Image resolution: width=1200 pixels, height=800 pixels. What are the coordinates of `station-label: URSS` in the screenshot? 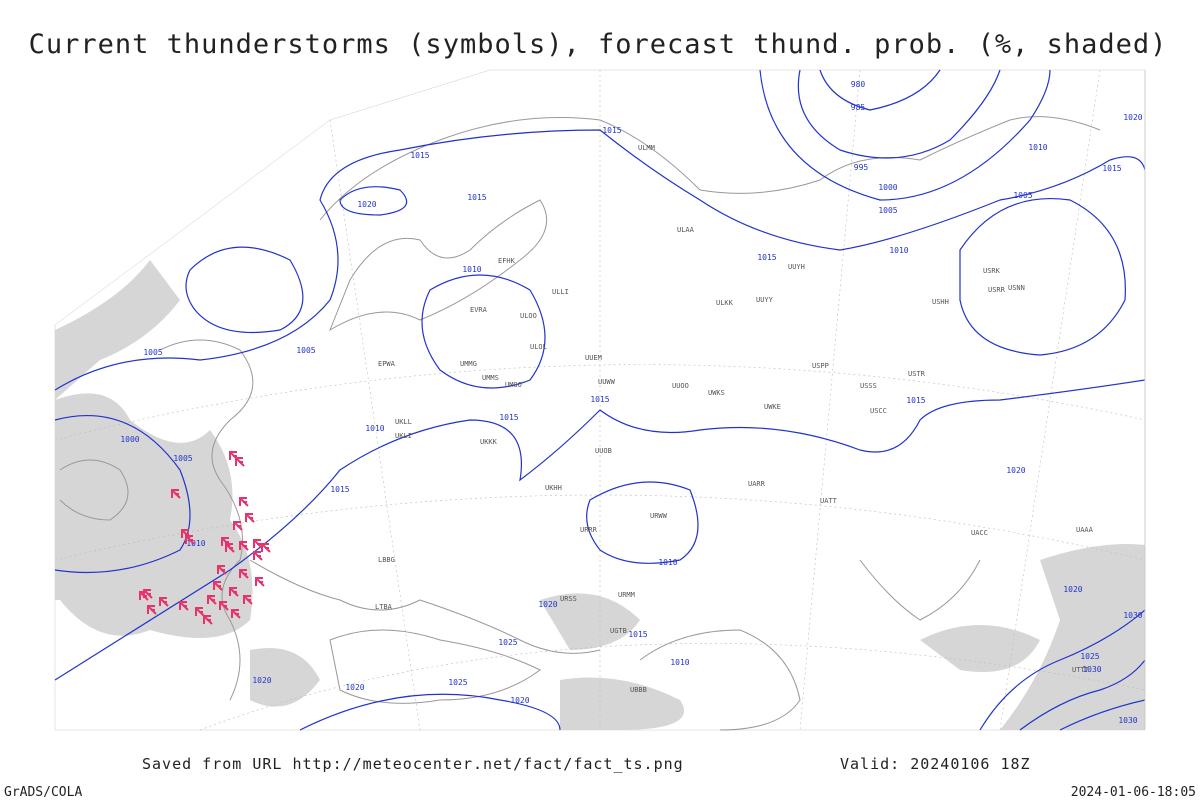 It's located at (568, 599).